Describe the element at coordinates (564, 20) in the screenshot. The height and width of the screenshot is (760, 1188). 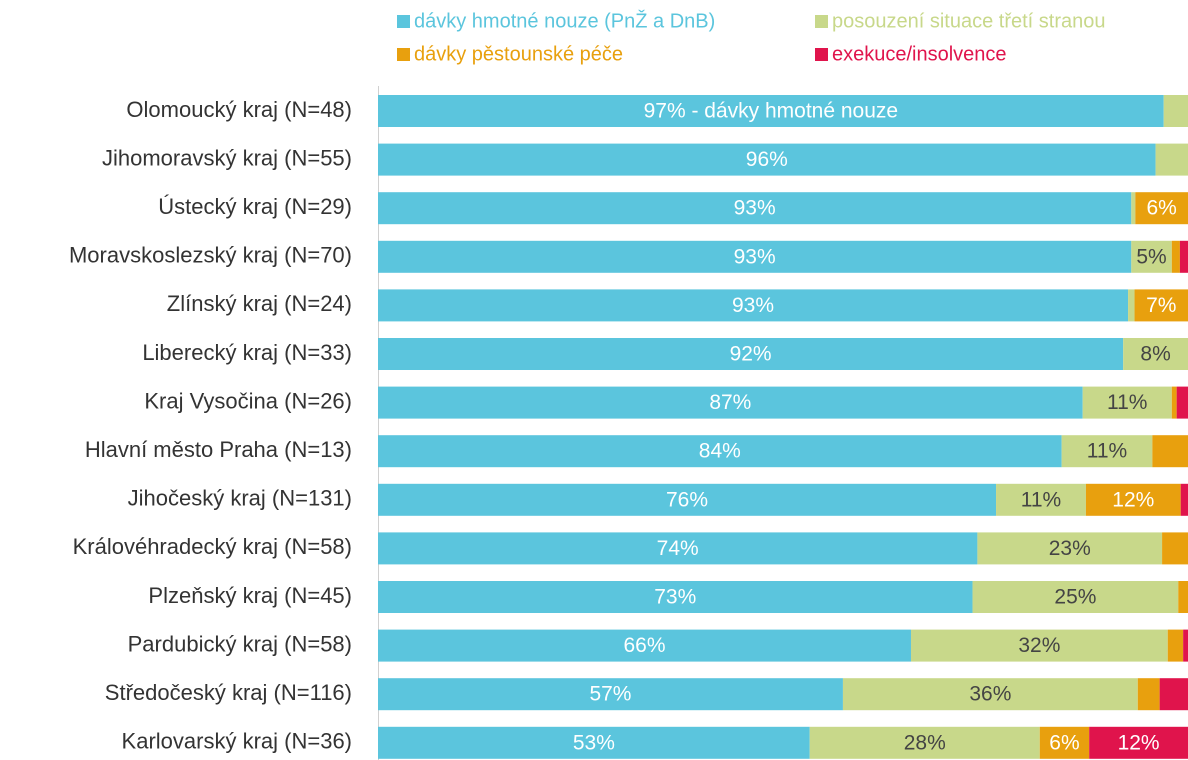
I see `legend-label: dávky hmotné nouze (PnŽ a DnB)` at that location.